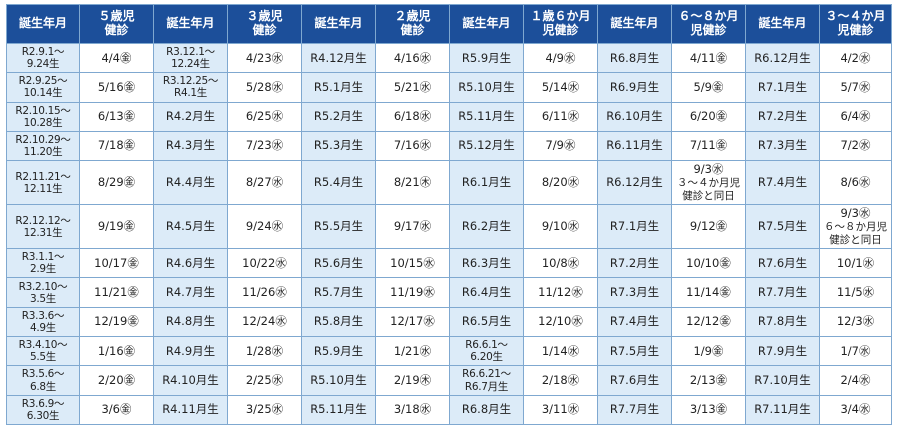  Describe the element at coordinates (708, 409) in the screenshot. I see `checkup-date-cell: 3/13㊎` at that location.